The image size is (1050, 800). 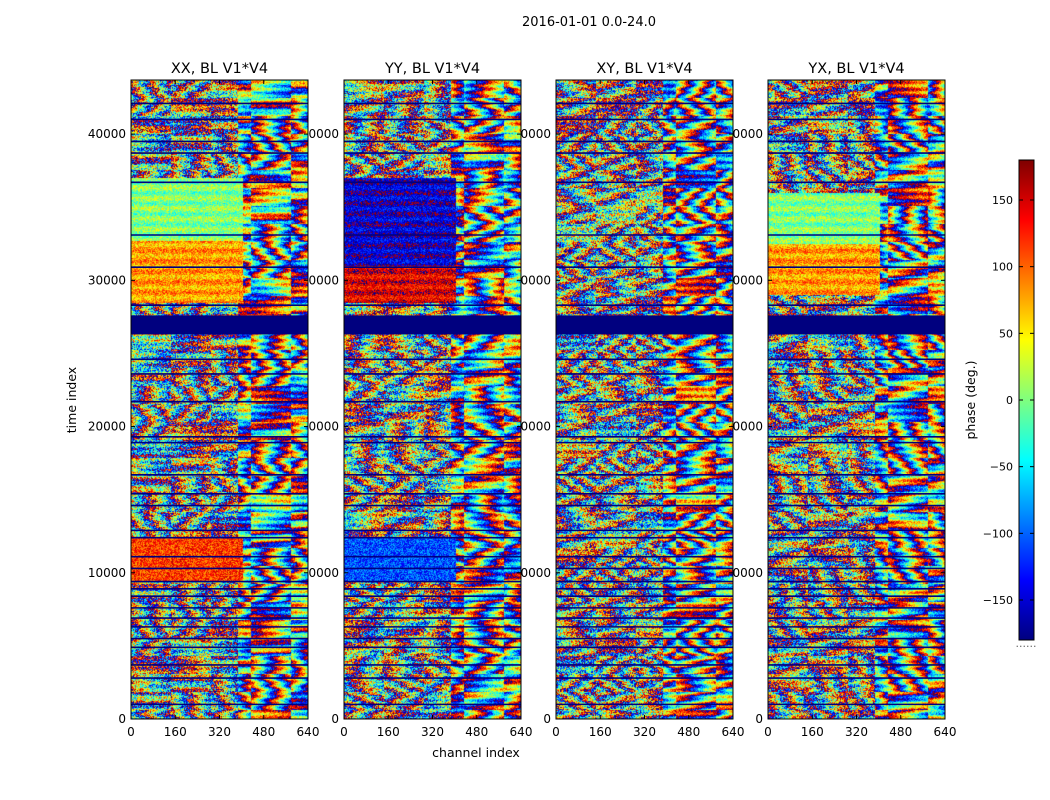 I want to click on colorbar-label: phase (deg.), so click(x=970, y=400).